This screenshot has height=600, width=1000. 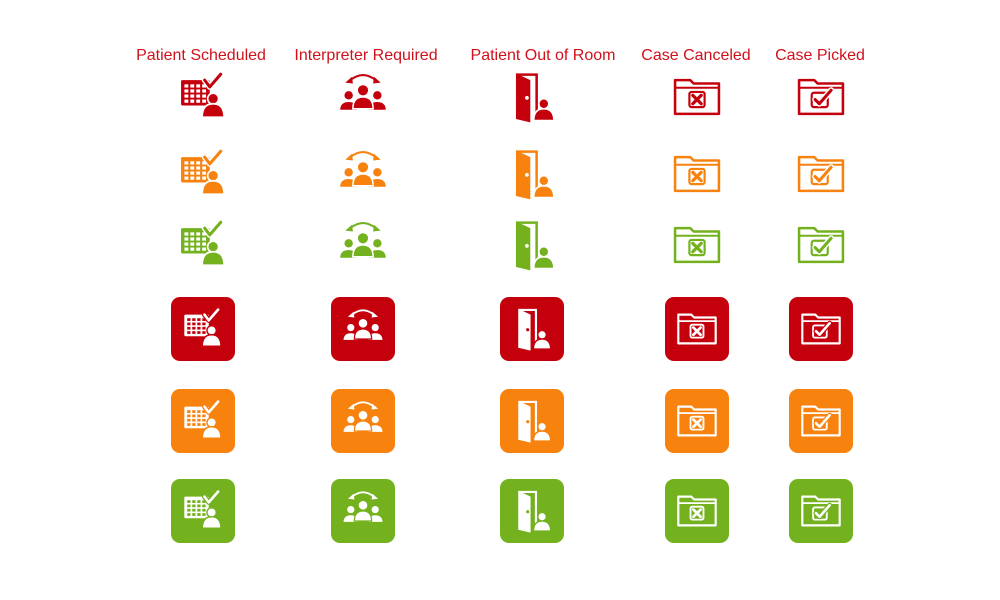 What do you see at coordinates (543, 55) in the screenshot?
I see `column-title-patient-out-of-room: Patient Out of Room` at bounding box center [543, 55].